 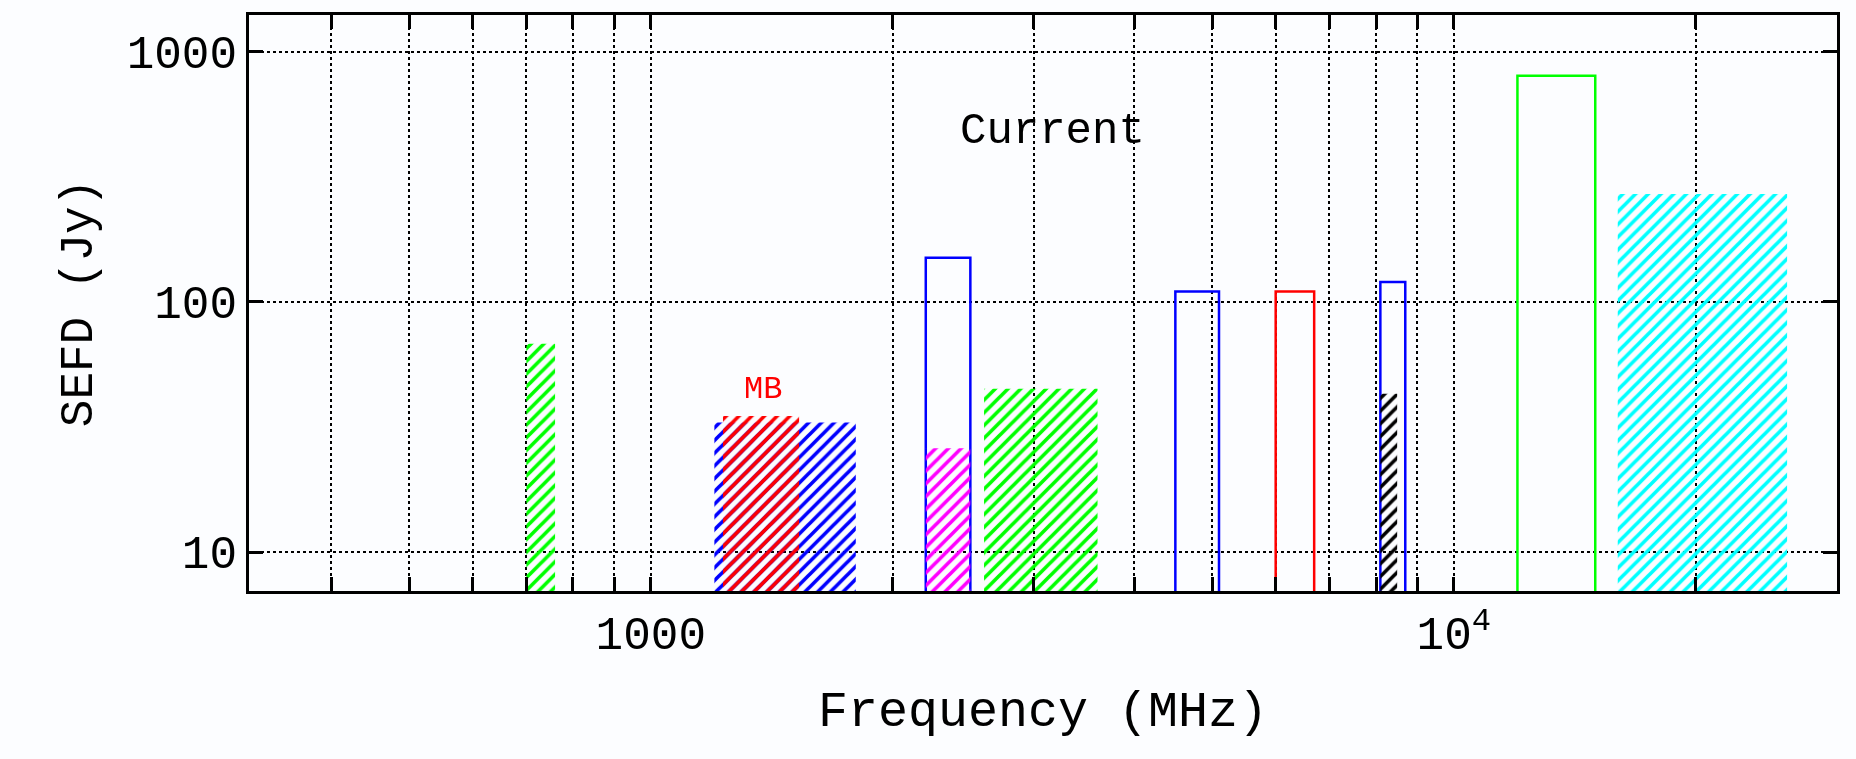 I want to click on x-tick-label: 10$^{4}$, so click(x=1454, y=632).